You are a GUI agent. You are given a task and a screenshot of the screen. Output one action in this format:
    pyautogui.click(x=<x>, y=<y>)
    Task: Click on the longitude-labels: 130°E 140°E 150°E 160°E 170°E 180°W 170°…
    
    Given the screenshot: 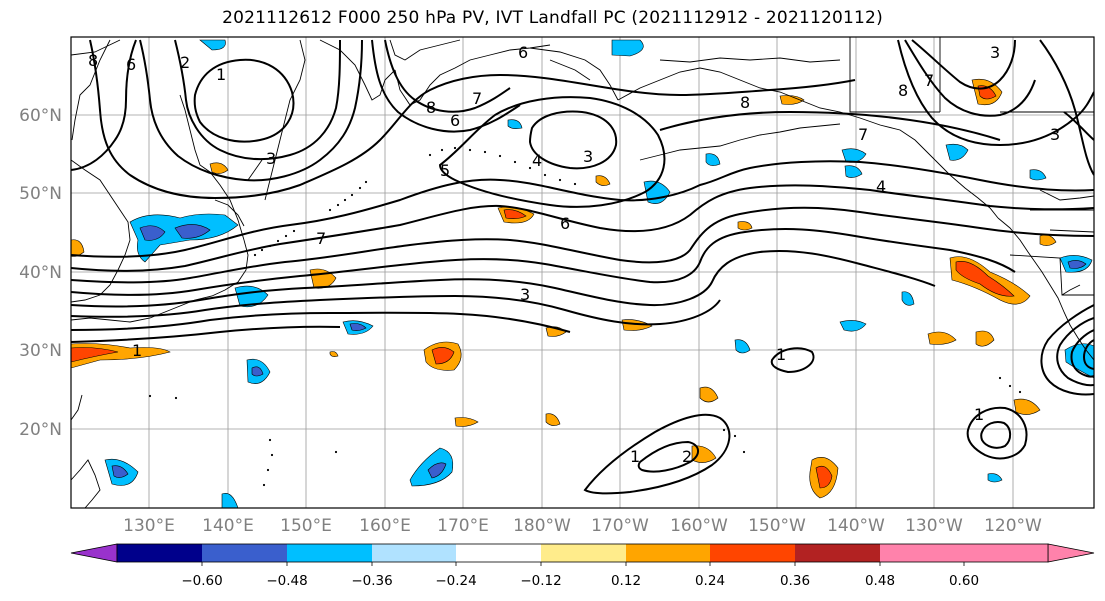 What is the action you would take?
    pyautogui.click(x=582, y=526)
    